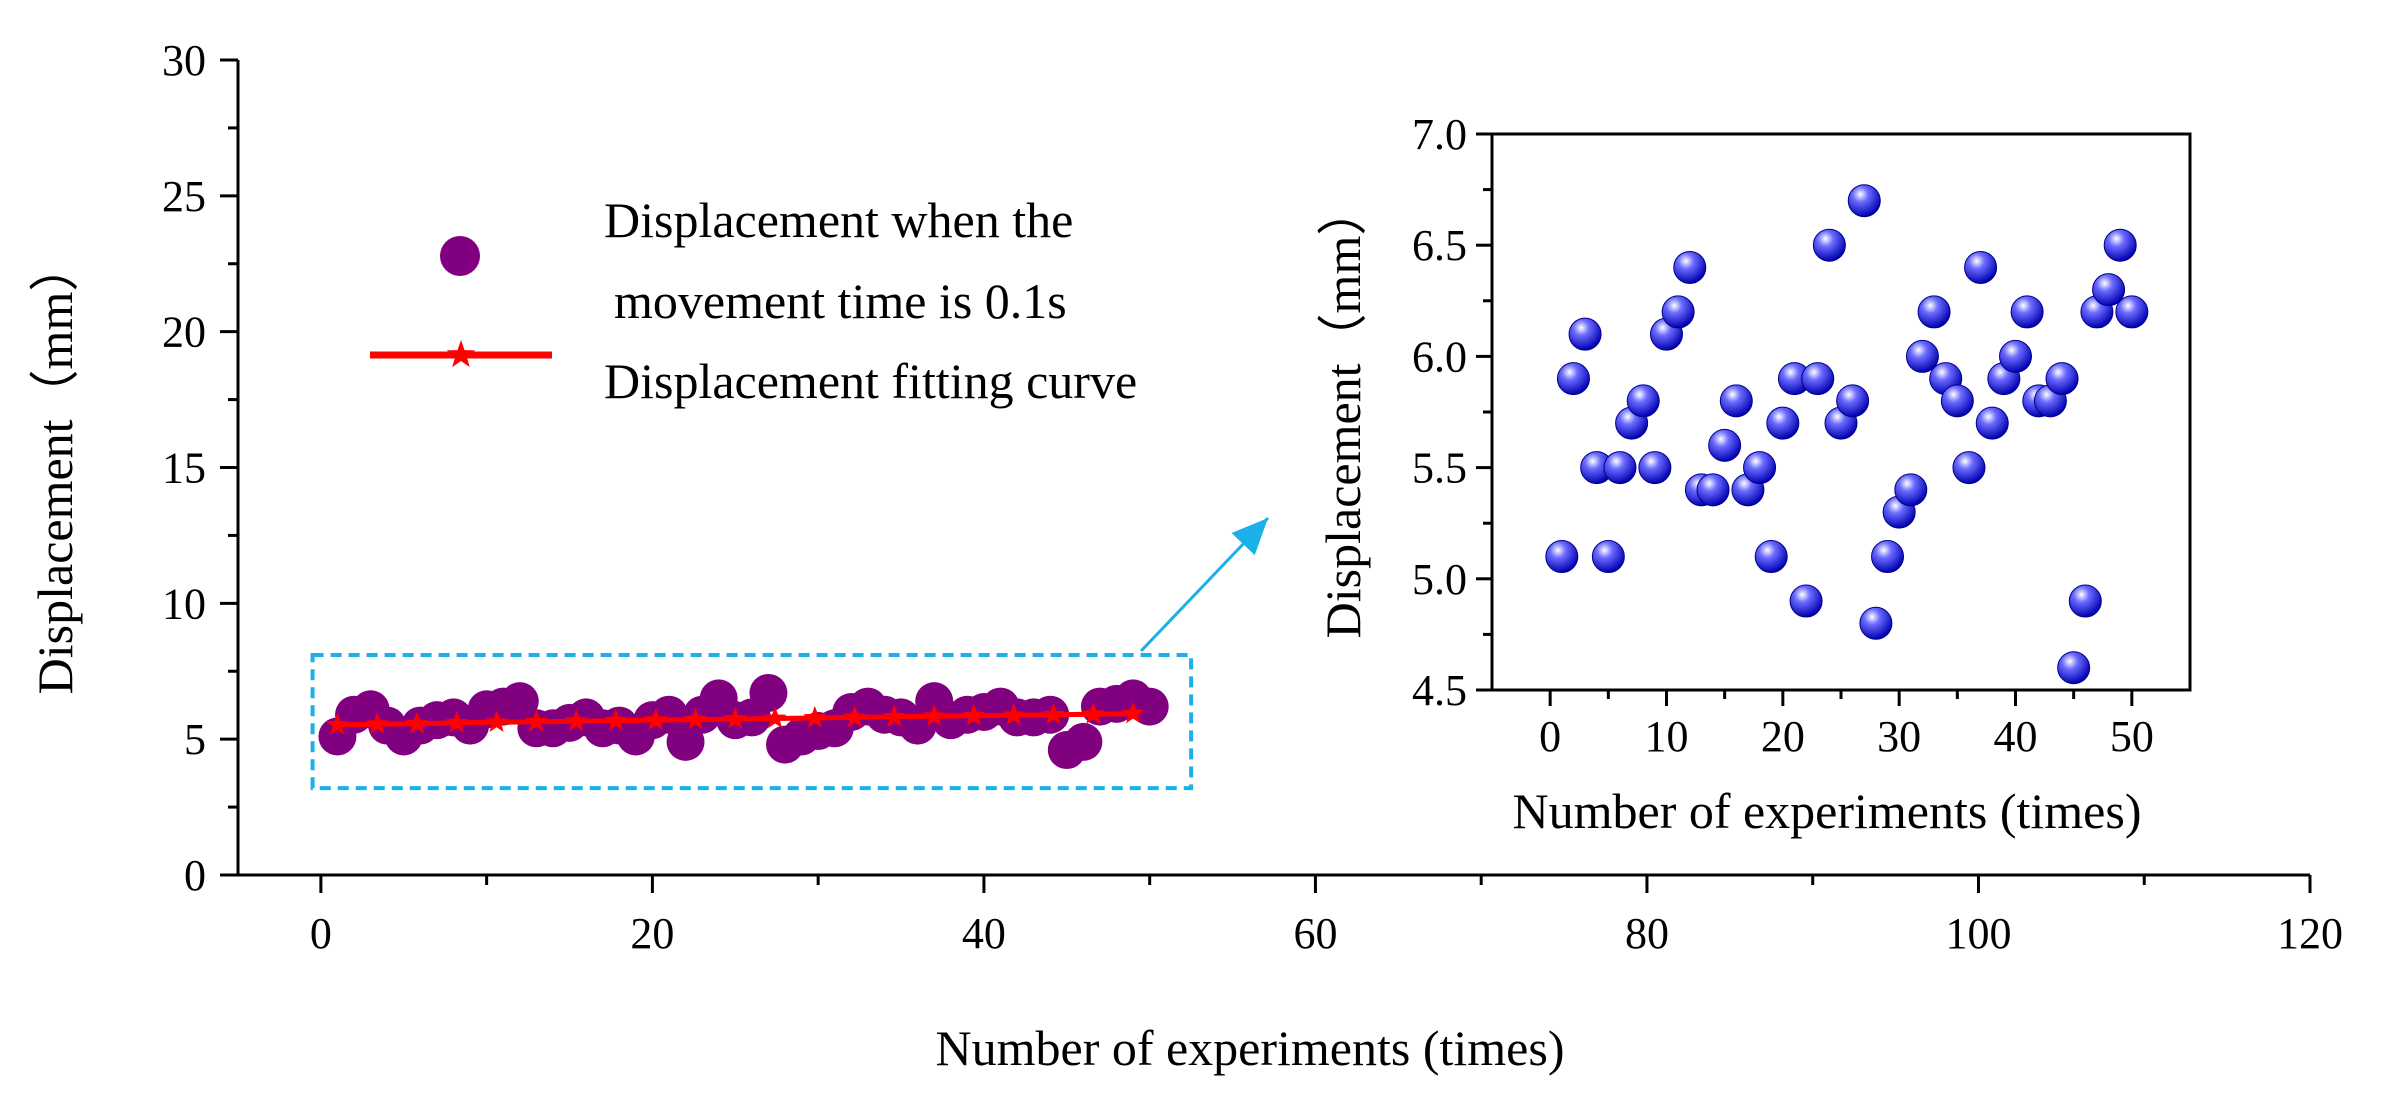 The width and height of the screenshot is (2384, 1108). I want to click on main-scatter-series, so click(743, 721).